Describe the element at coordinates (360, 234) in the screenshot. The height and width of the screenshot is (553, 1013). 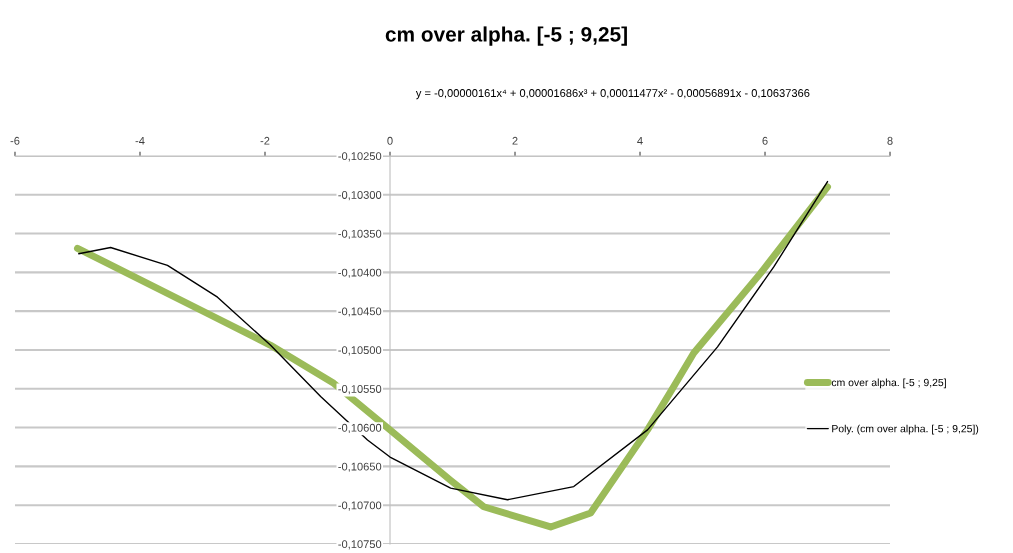
I see `y-tick-label: -0,10350` at that location.